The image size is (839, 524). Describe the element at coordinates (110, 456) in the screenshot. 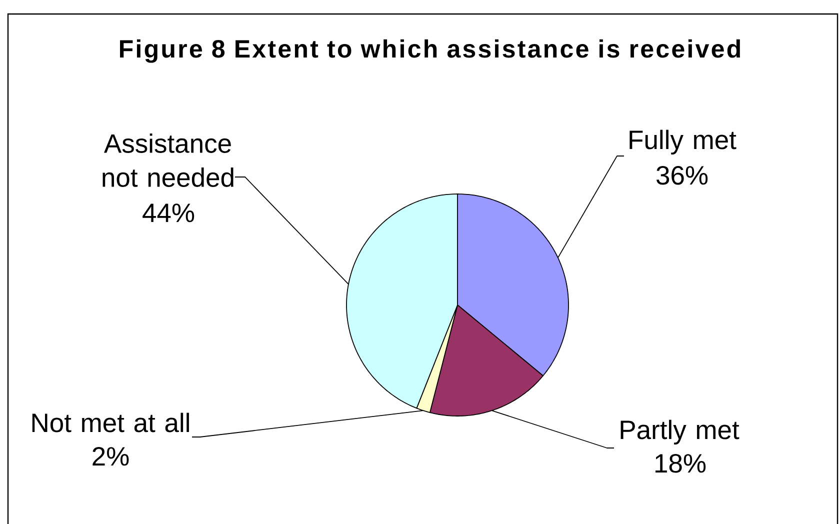

I see `data-label: 2%` at that location.